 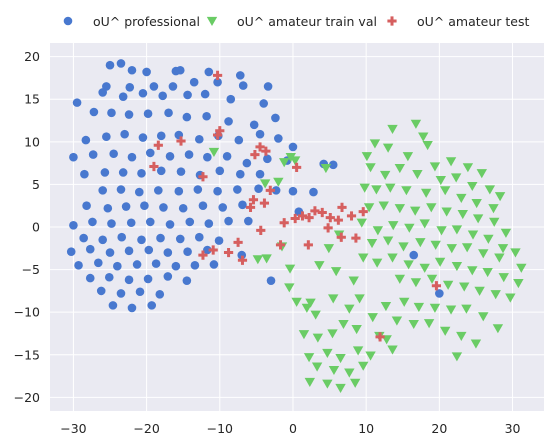 What do you see at coordinates (220, 428) in the screenshot?
I see `x-tick-label: −10` at bounding box center [220, 428].